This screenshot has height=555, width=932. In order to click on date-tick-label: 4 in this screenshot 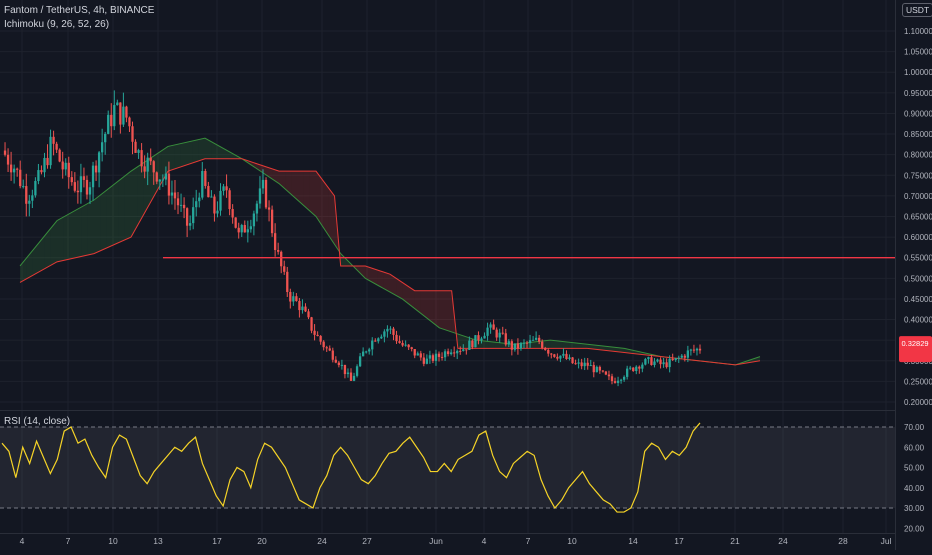, I will do `click(484, 541)`.